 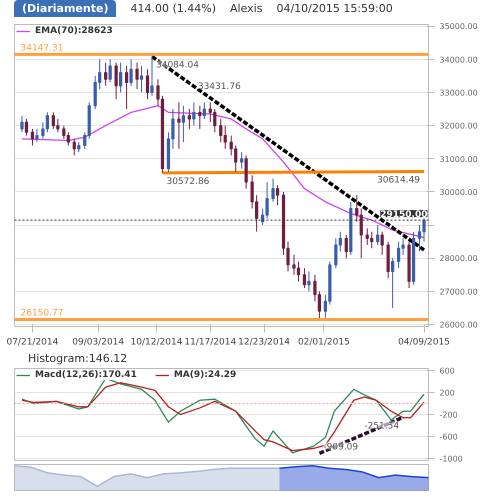 What do you see at coordinates (447, 371) in the screenshot?
I see `y-tick-label: 600` at bounding box center [447, 371].